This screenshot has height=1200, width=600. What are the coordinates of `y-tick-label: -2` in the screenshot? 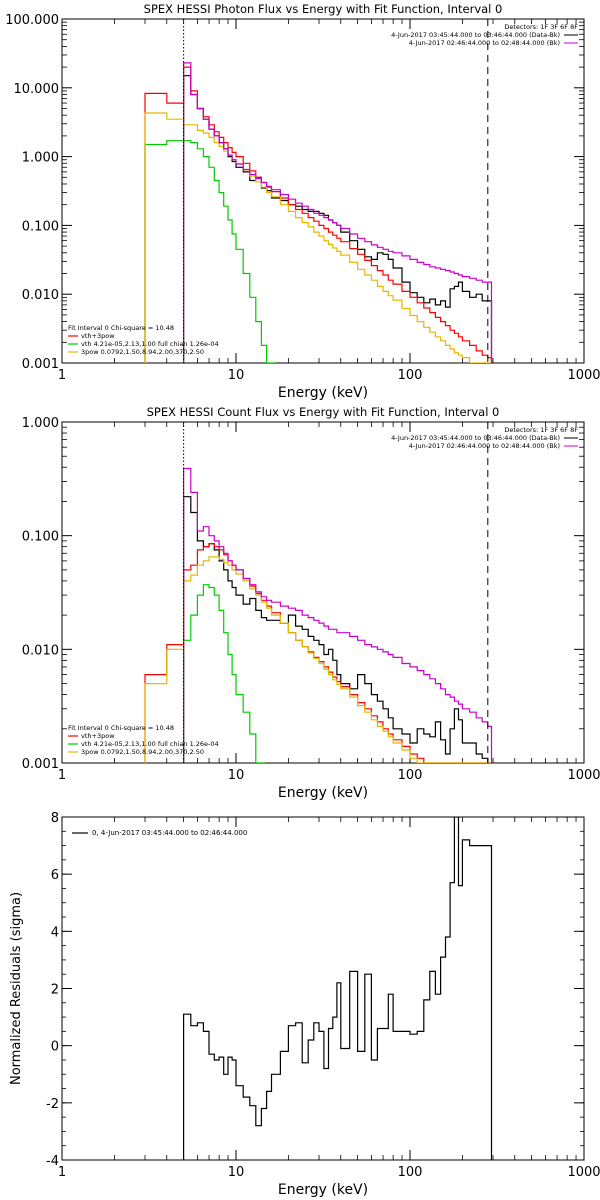 It's located at (52, 1104).